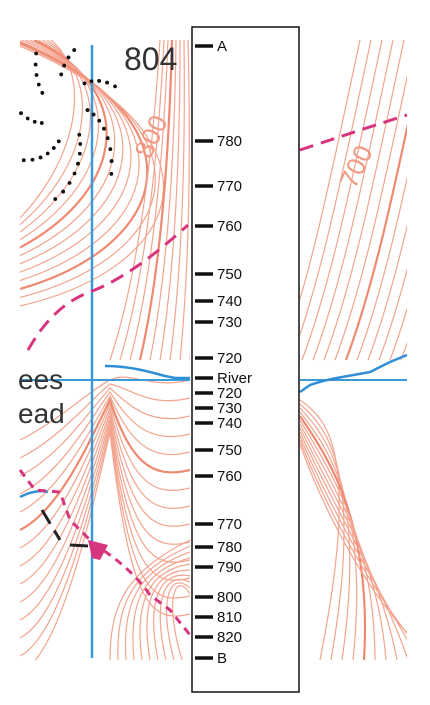 The image size is (430, 705). I want to click on tick-label: 820, so click(229, 637).